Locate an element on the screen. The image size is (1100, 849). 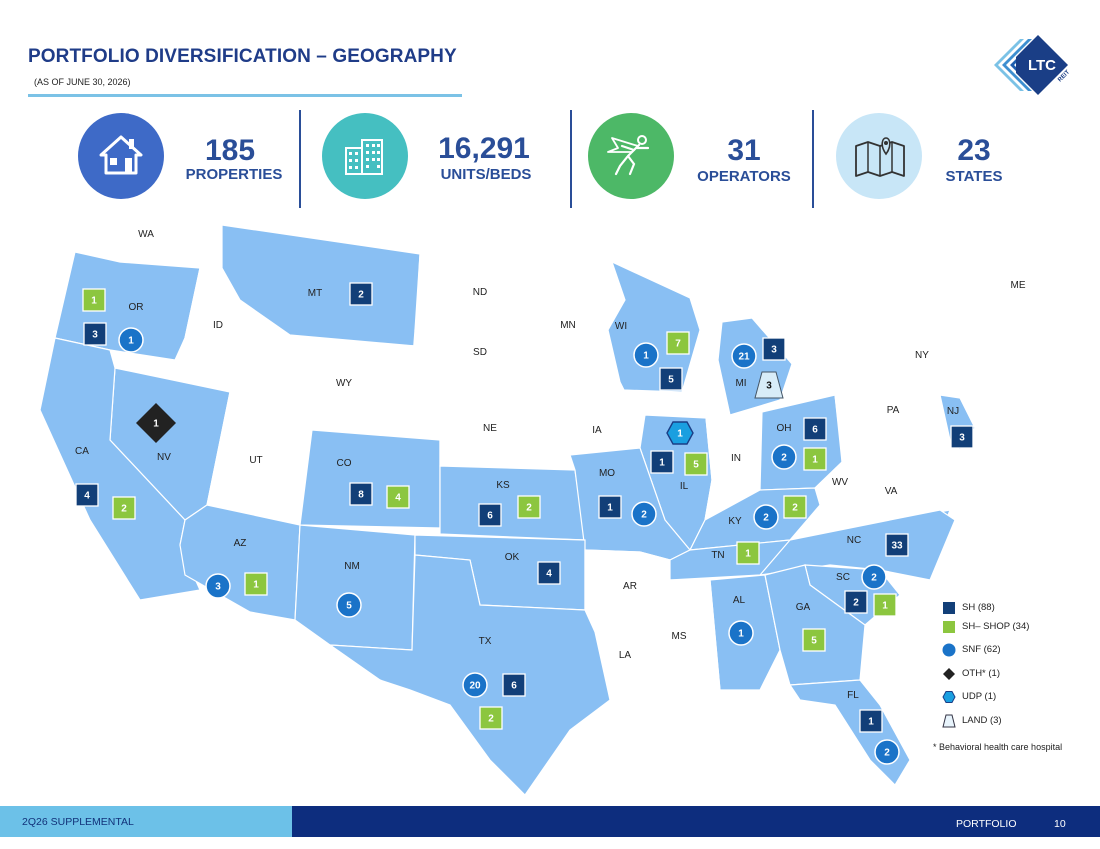
marker-sh-tx: 6 is located at coordinates (514, 685).